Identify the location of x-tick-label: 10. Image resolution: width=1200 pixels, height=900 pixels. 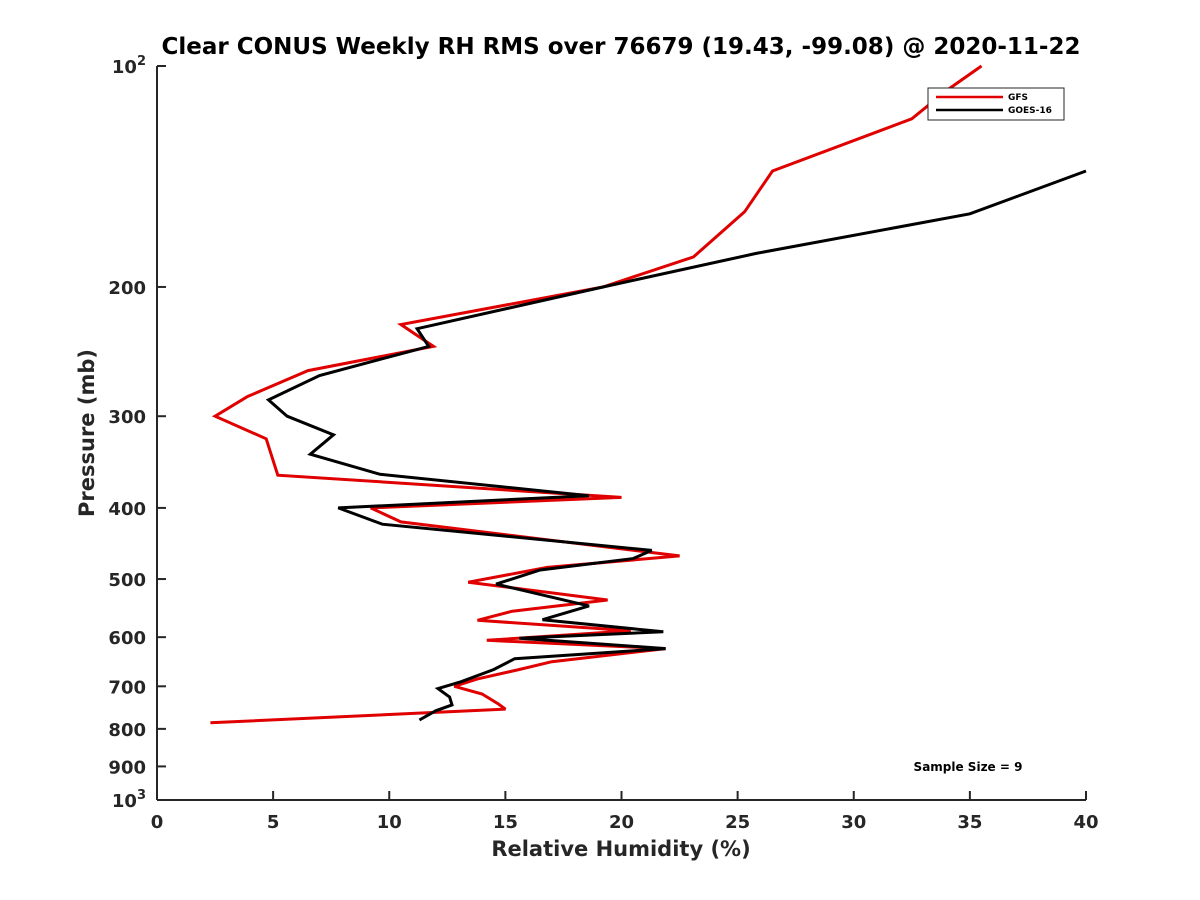
(389, 822).